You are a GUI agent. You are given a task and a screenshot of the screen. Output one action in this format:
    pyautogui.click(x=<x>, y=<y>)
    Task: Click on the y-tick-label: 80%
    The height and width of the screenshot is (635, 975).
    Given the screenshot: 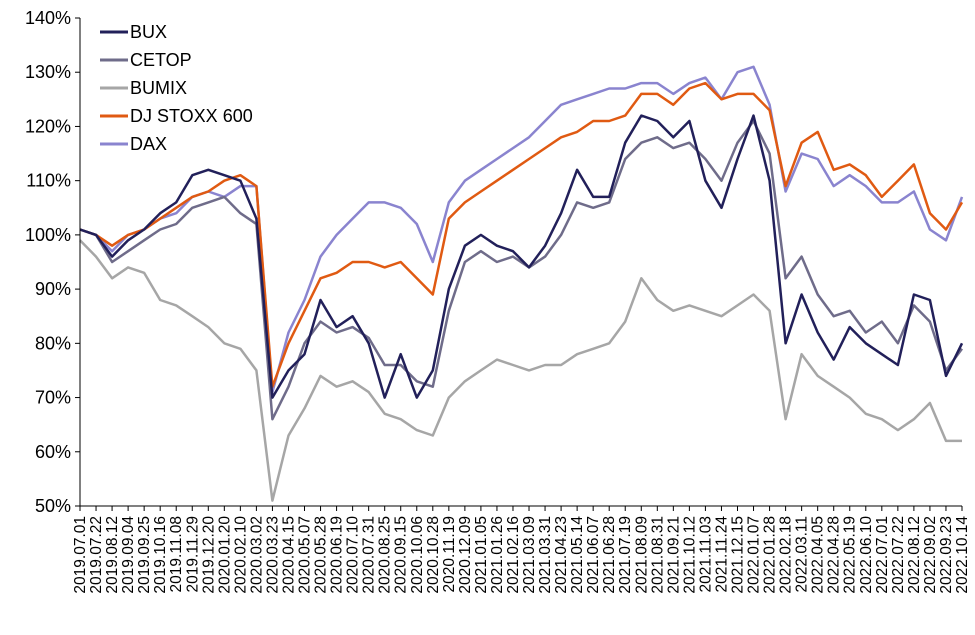 What is the action you would take?
    pyautogui.click(x=53, y=343)
    